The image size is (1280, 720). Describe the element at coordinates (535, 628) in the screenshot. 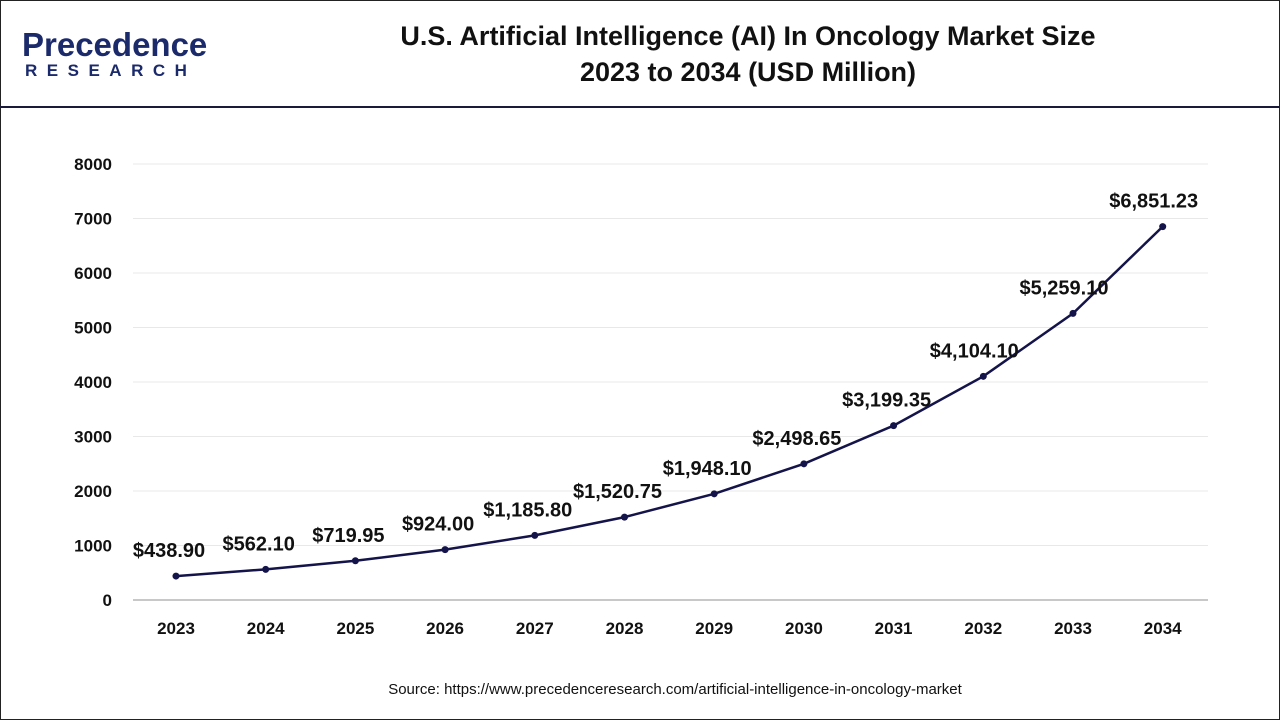

I see `x-tick-label: 2027` at that location.